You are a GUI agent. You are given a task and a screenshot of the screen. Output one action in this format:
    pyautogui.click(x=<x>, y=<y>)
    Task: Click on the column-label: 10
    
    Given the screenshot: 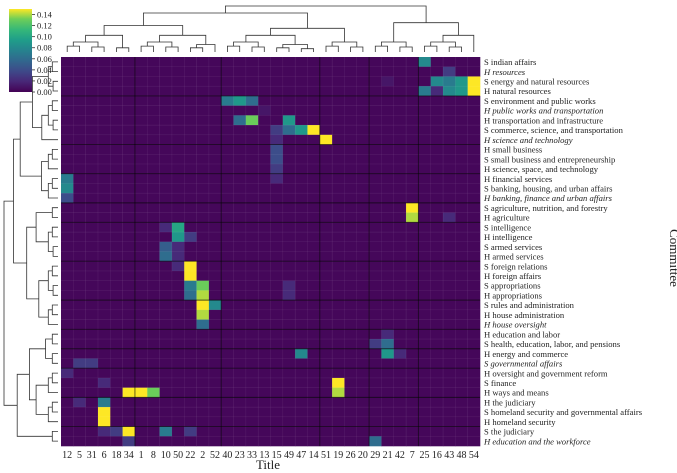 What is the action you would take?
    pyautogui.click(x=166, y=455)
    